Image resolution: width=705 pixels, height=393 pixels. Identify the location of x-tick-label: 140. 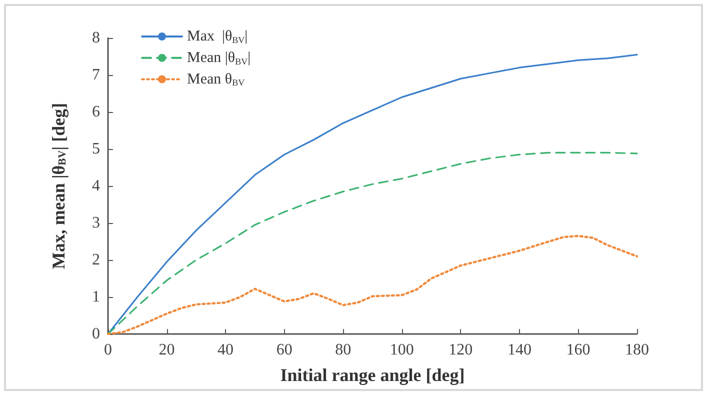
(519, 350).